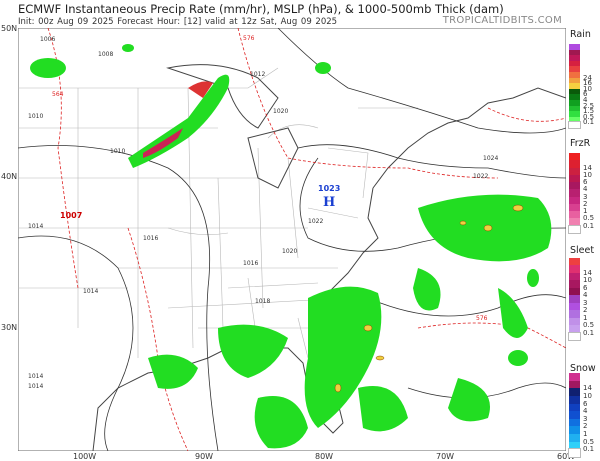 The height and width of the screenshot is (461, 600). I want to click on legend-label: 24, so click(587, 77).